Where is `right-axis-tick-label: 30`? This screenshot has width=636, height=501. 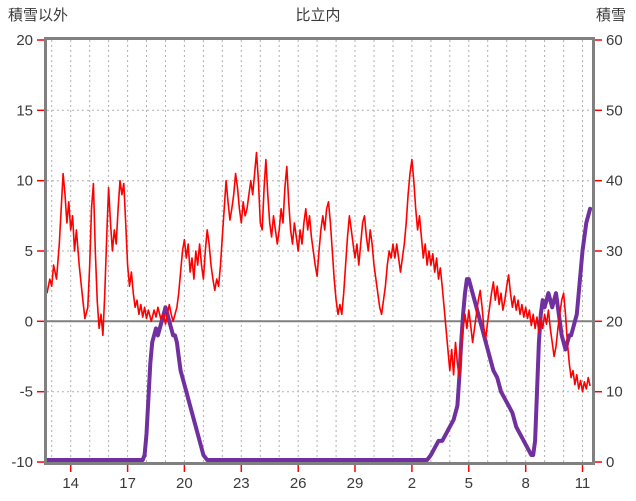
right-axis-tick-label: 30 is located at coordinates (614, 251).